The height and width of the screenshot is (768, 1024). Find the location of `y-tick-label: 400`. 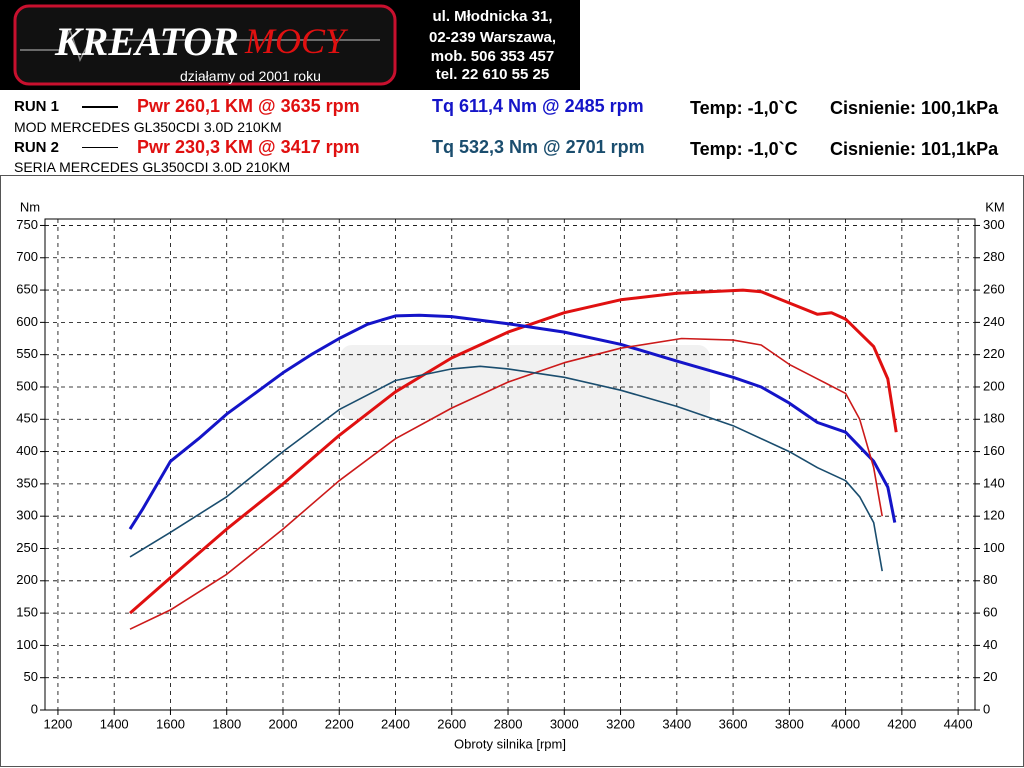

y-tick-label: 400 is located at coordinates (27, 450).